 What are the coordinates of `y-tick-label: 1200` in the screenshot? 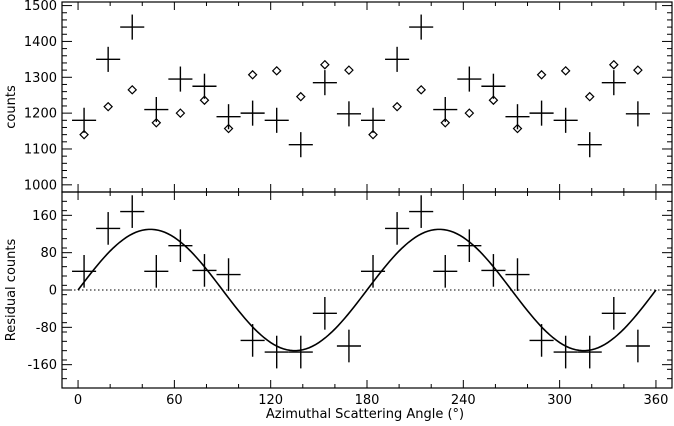 It's located at (40, 114).